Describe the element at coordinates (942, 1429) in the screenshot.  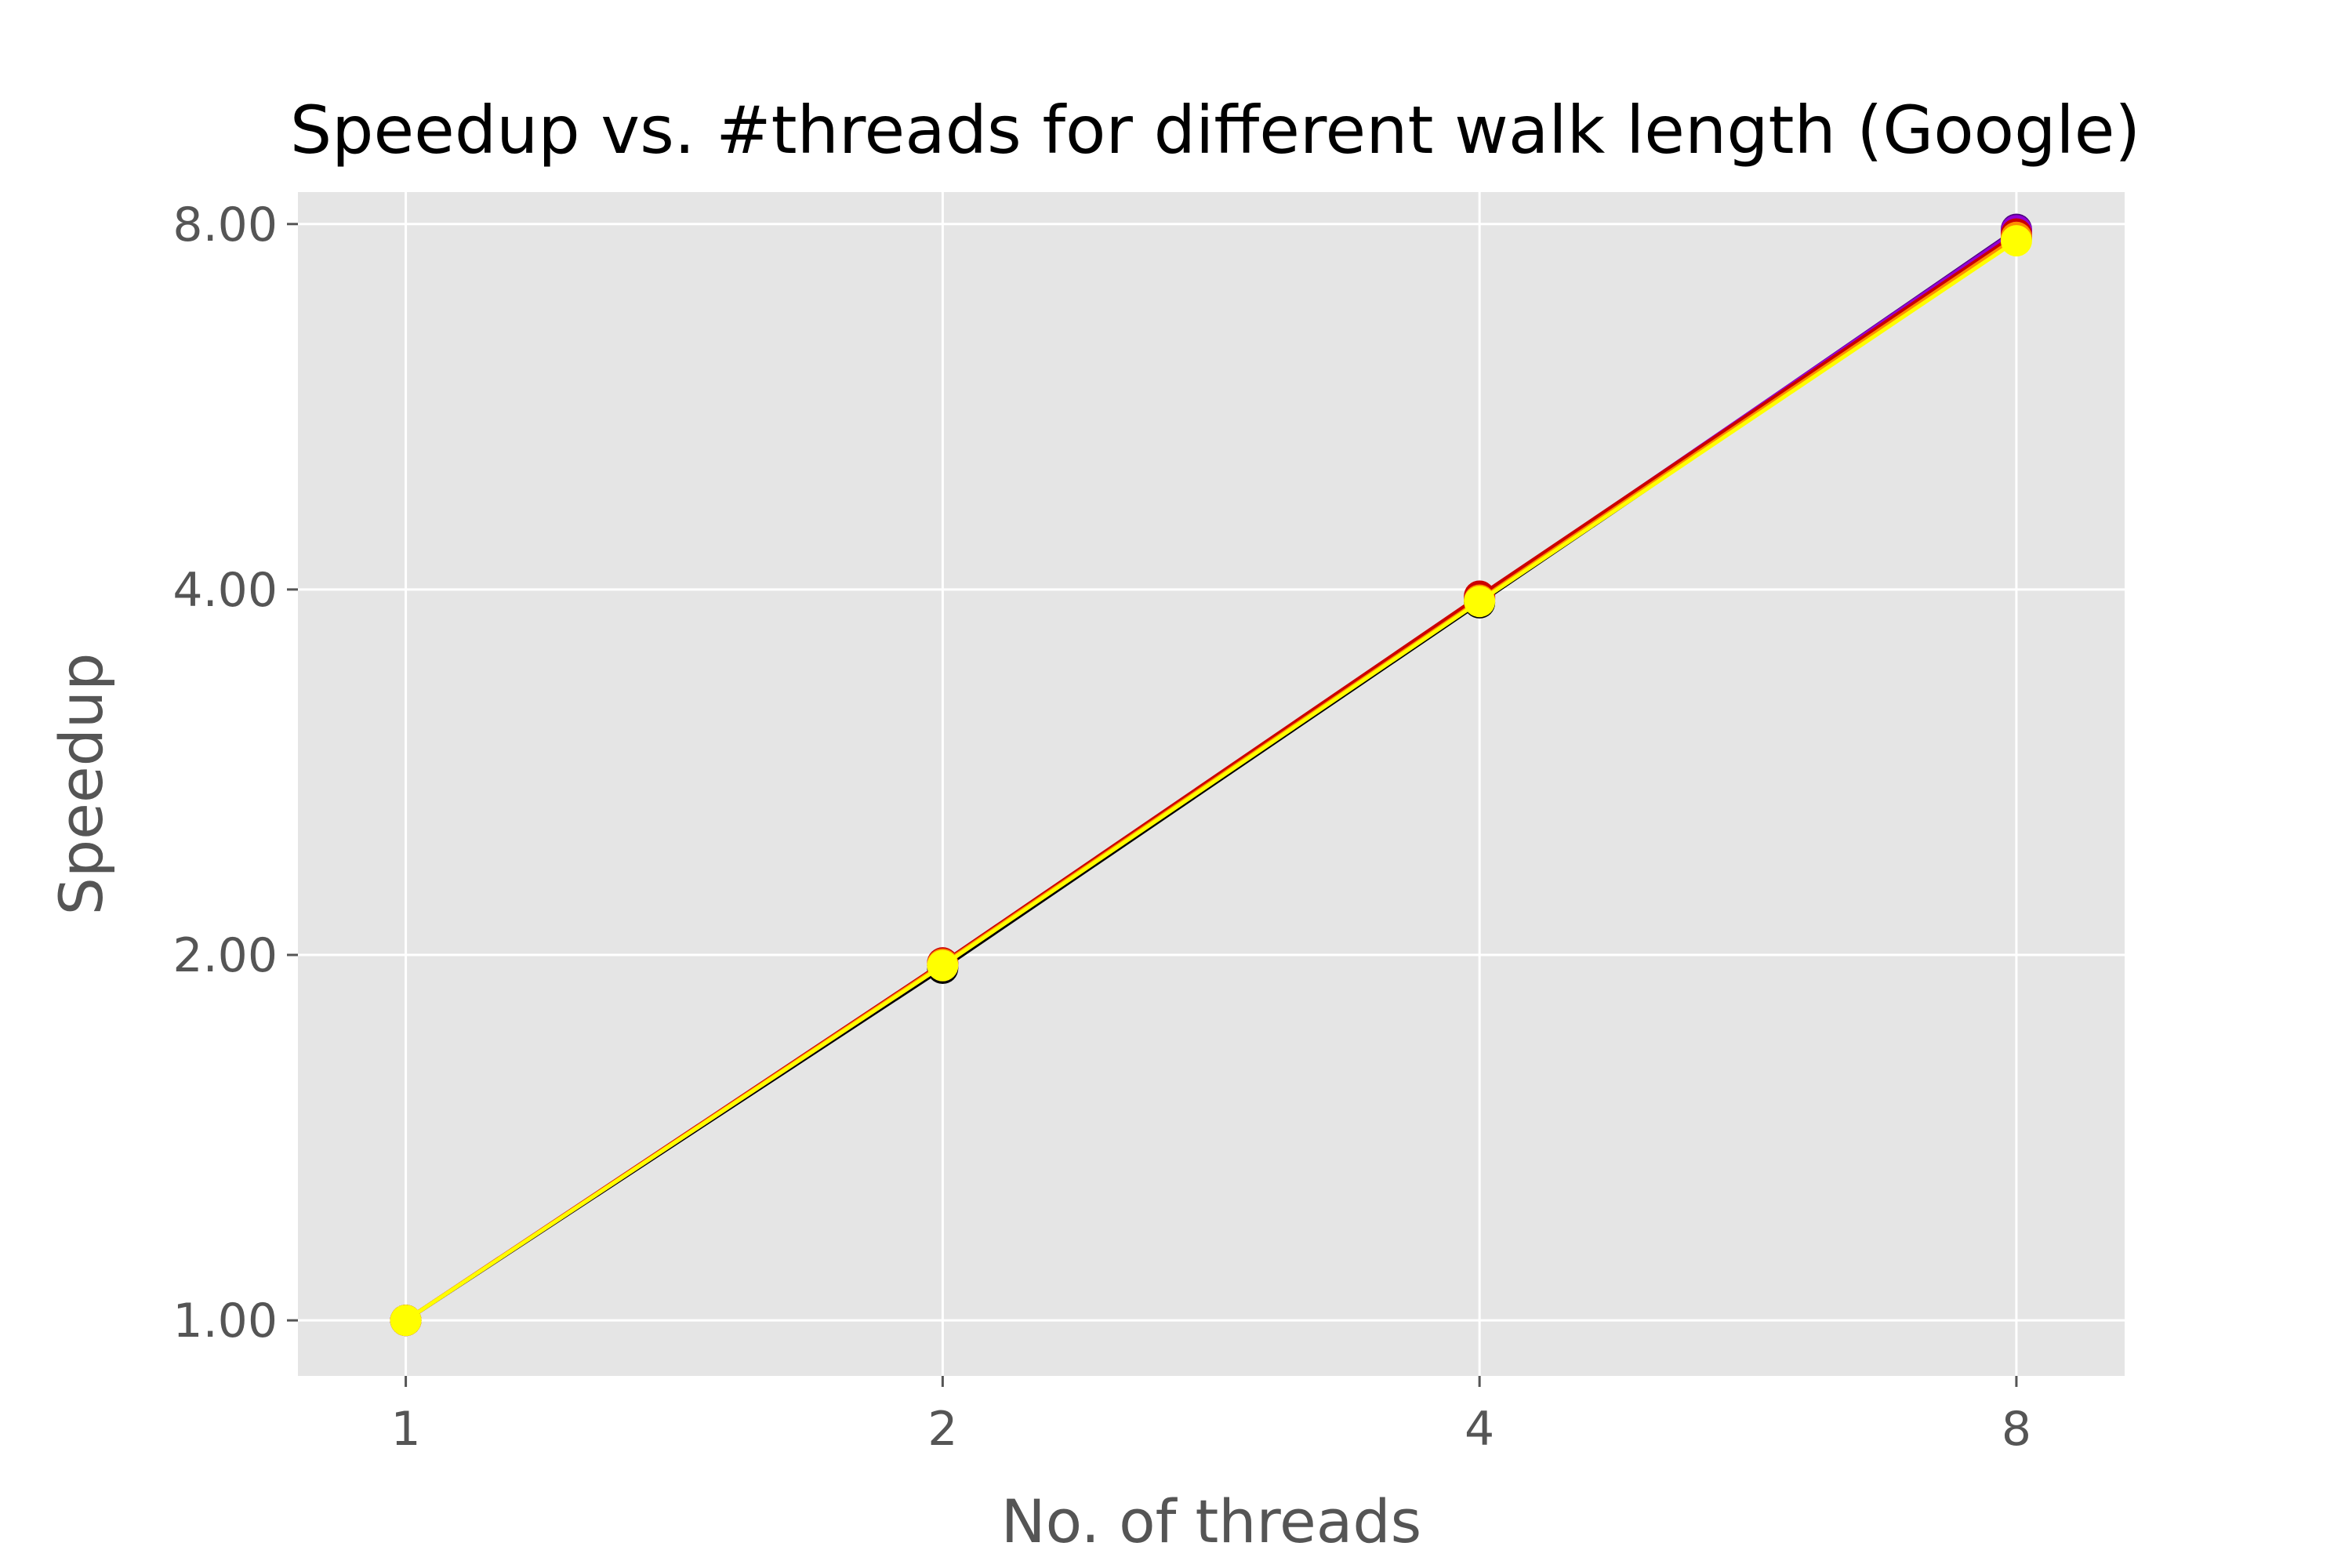
I see `x-tick-label: 2` at that location.